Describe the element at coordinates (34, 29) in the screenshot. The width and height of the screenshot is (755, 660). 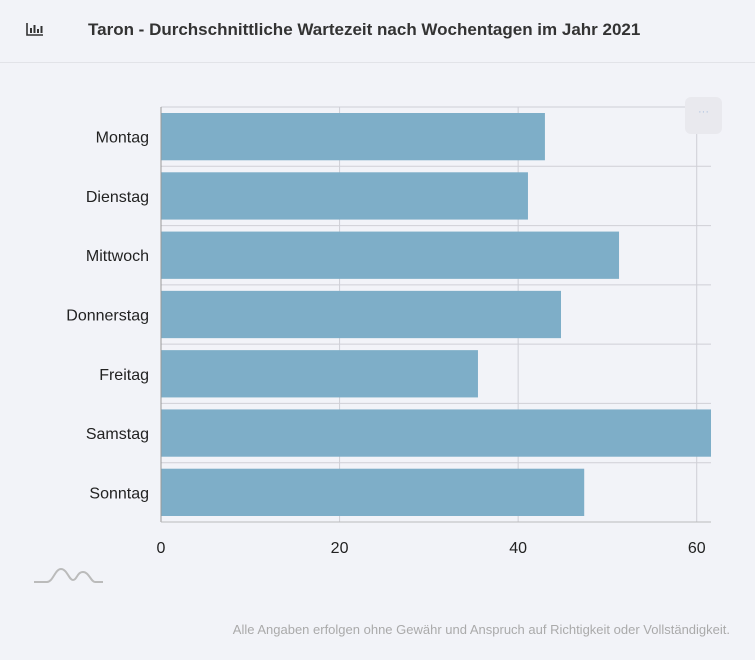
I see `bar-chart-icon` at that location.